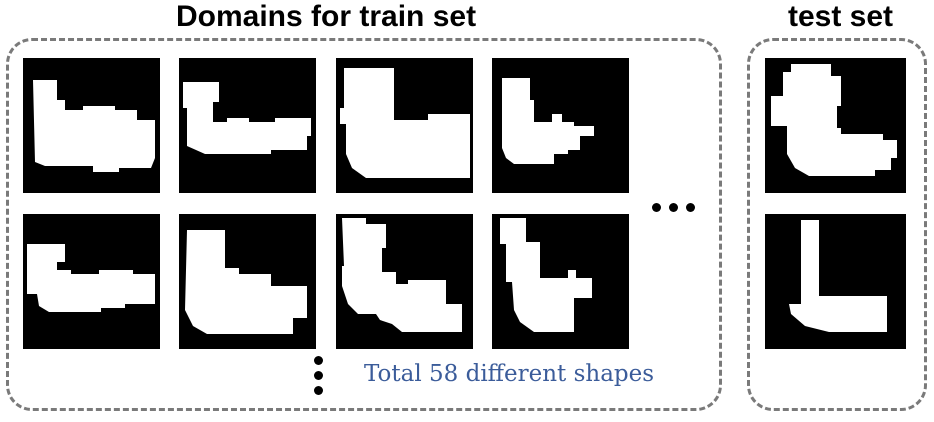  I want to click on more-shapes-horizontal-ellipsis, so click(673, 207).